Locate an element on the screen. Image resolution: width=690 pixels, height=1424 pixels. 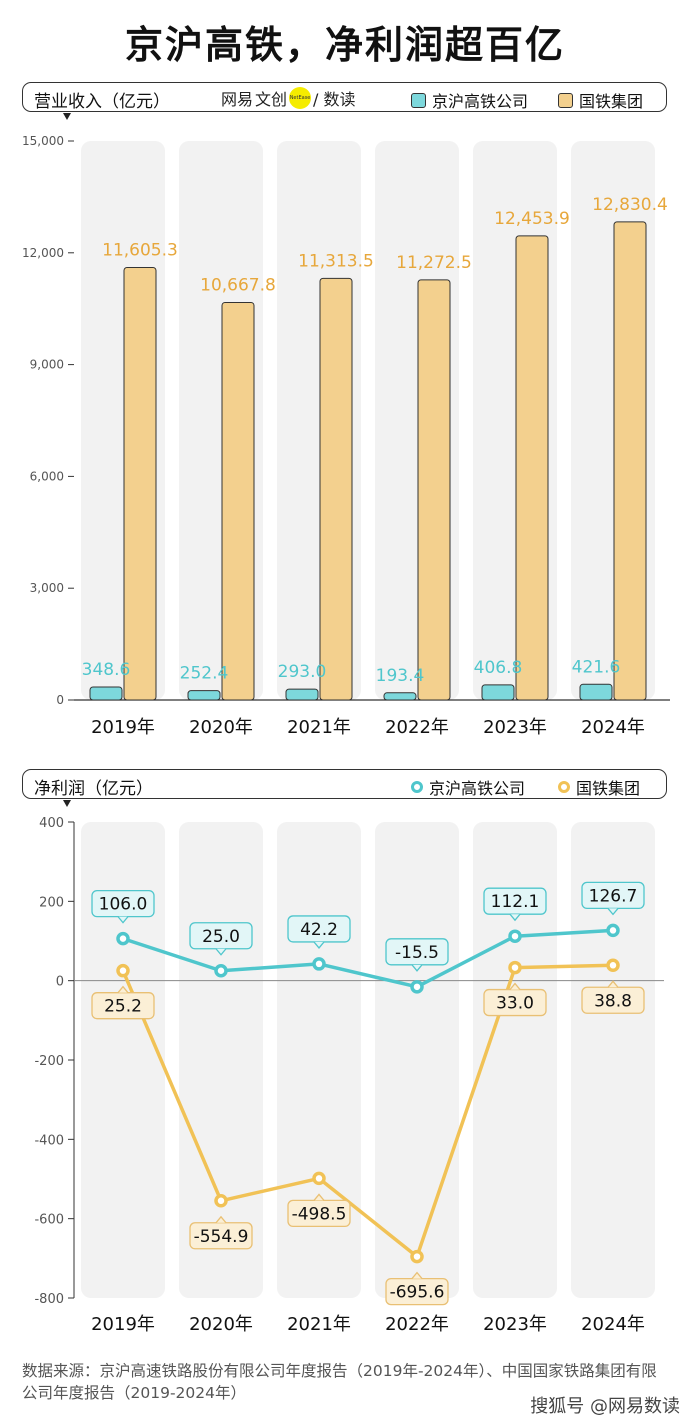
data-label-jinghu: 42.2 is located at coordinates (319, 932).